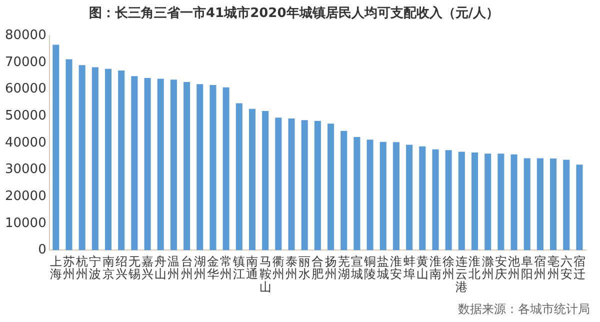 The width and height of the screenshot is (600, 322). I want to click on x-tick-label: 滁州, so click(488, 268).